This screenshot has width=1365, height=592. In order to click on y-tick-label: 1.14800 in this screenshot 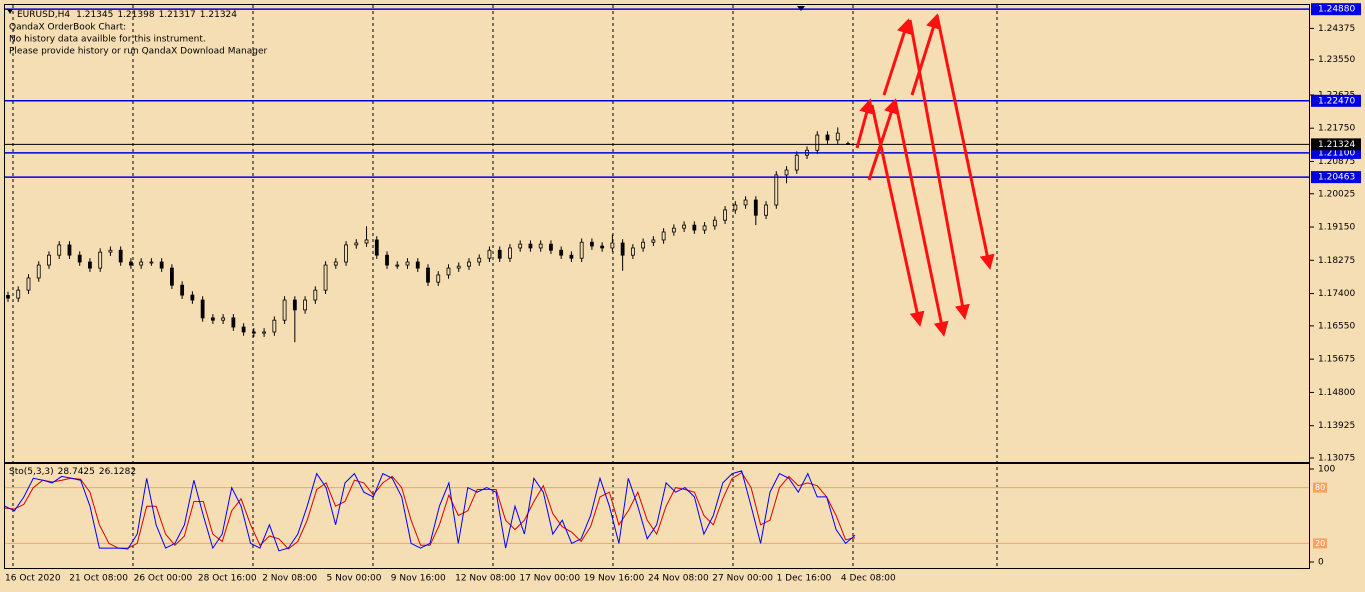, I will do `click(1336, 393)`.